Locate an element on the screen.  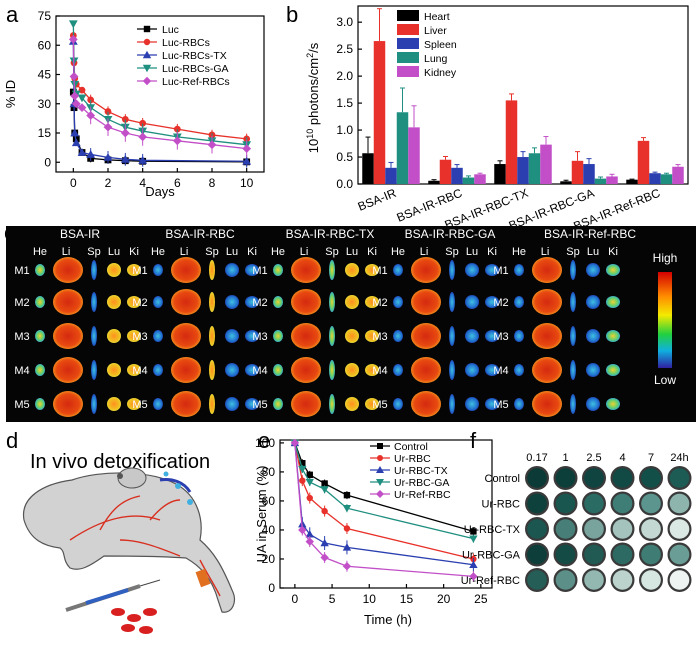
imaging-mouse-label-2-0: M1 is located at coordinates (259, 271).